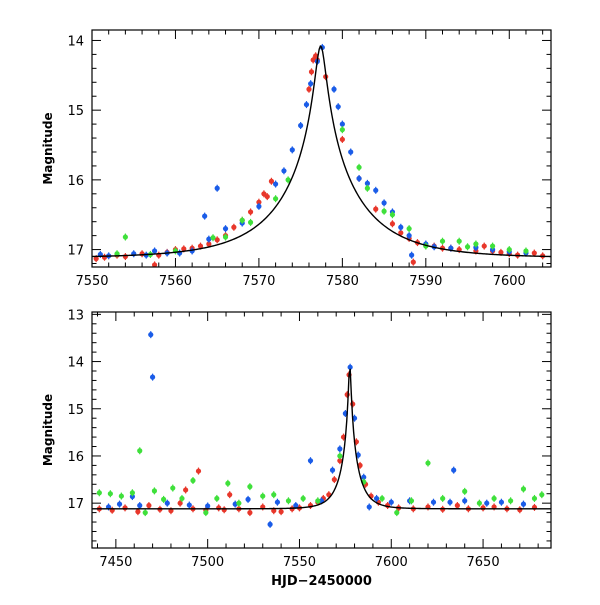 This screenshot has width=600, height=605. I want to click on x-tick-label: 7450, so click(115, 562).